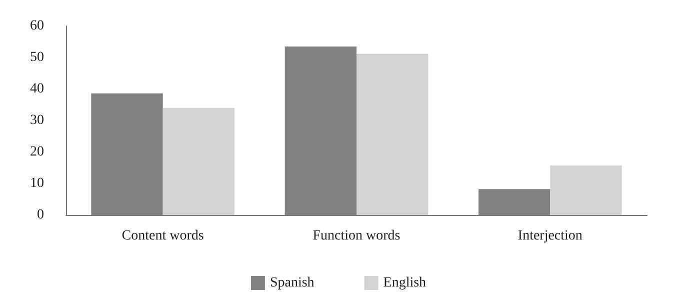 The image size is (677, 305). What do you see at coordinates (37, 120) in the screenshot?
I see `y-tick-label: 30` at bounding box center [37, 120].